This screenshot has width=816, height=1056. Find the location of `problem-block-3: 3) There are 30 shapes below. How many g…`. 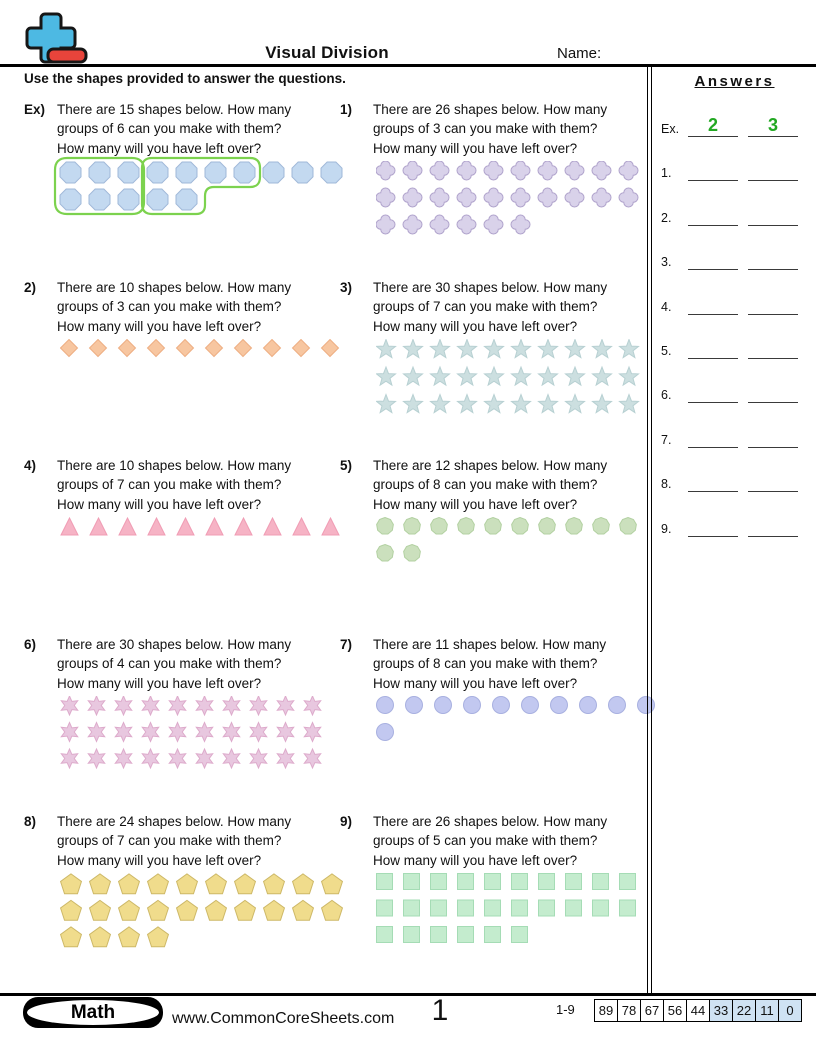

problem-block-3: 3) There are 30 shapes below. How many g… is located at coordinates (496, 347).